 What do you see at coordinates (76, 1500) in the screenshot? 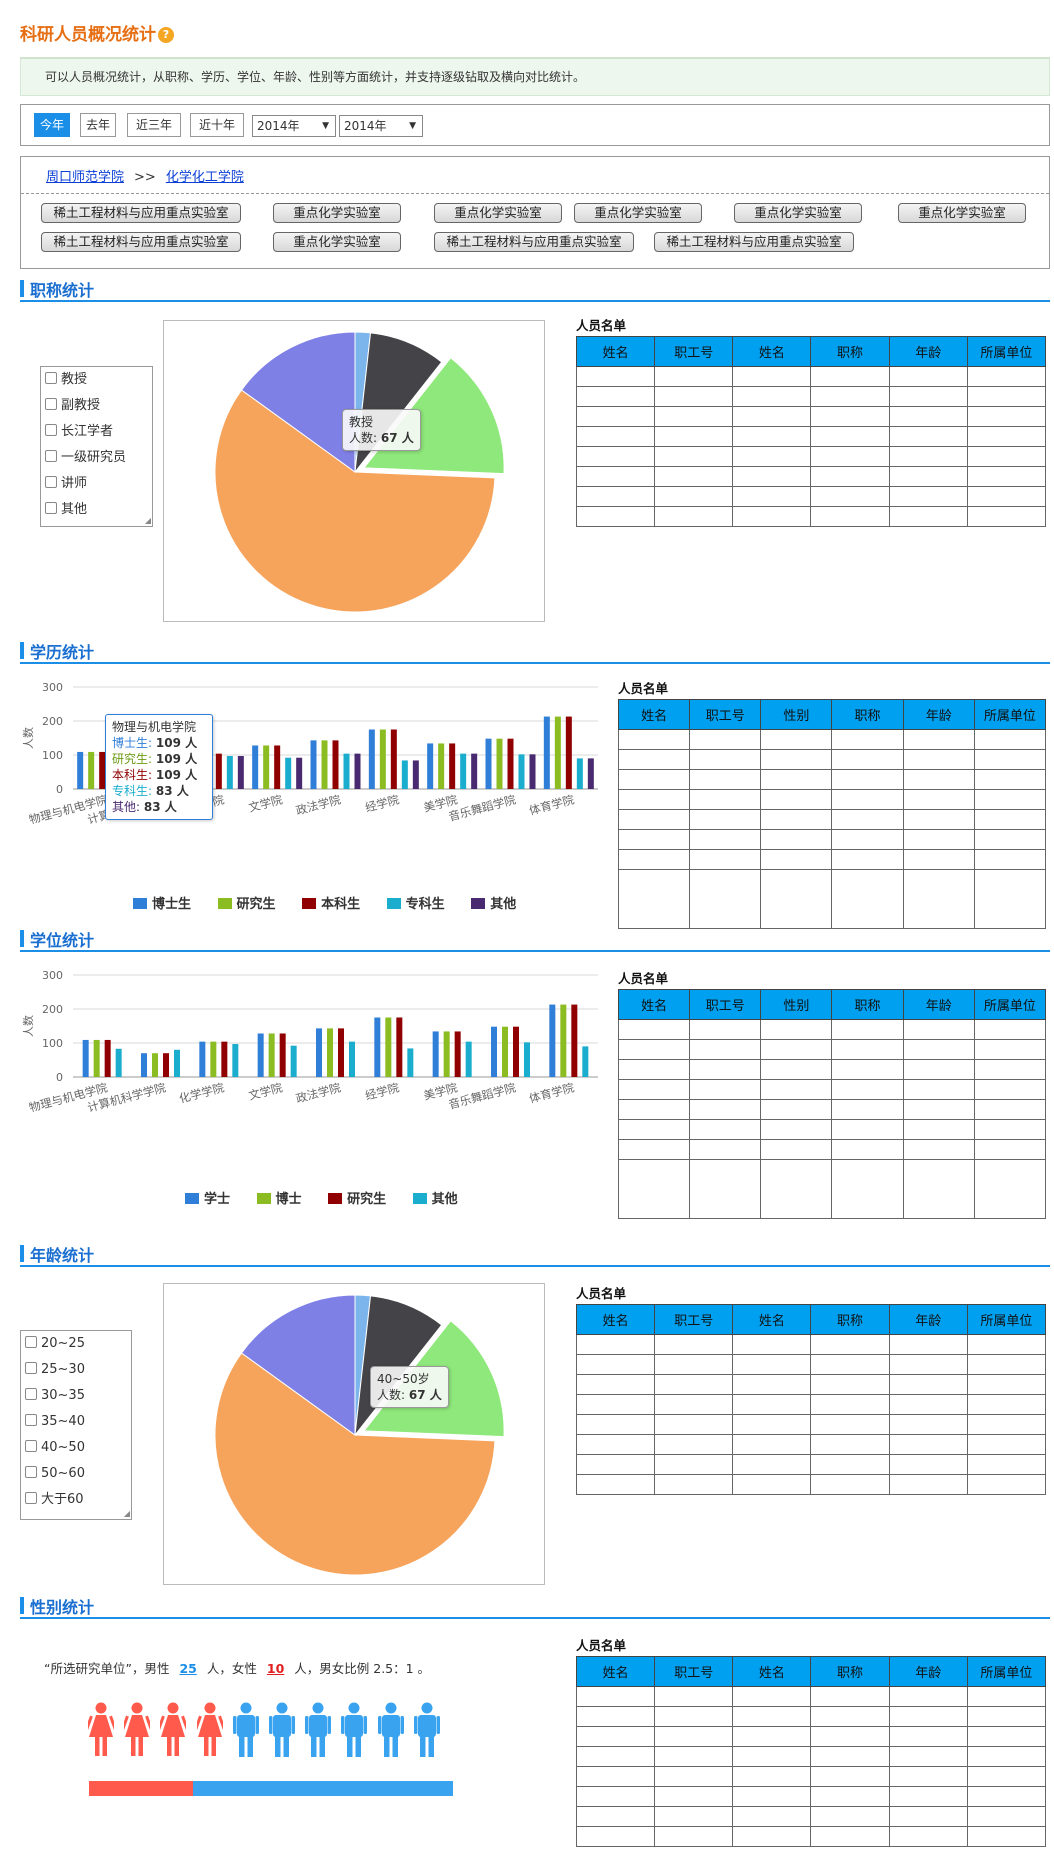
I see `age-option: 大于60` at bounding box center [76, 1500].